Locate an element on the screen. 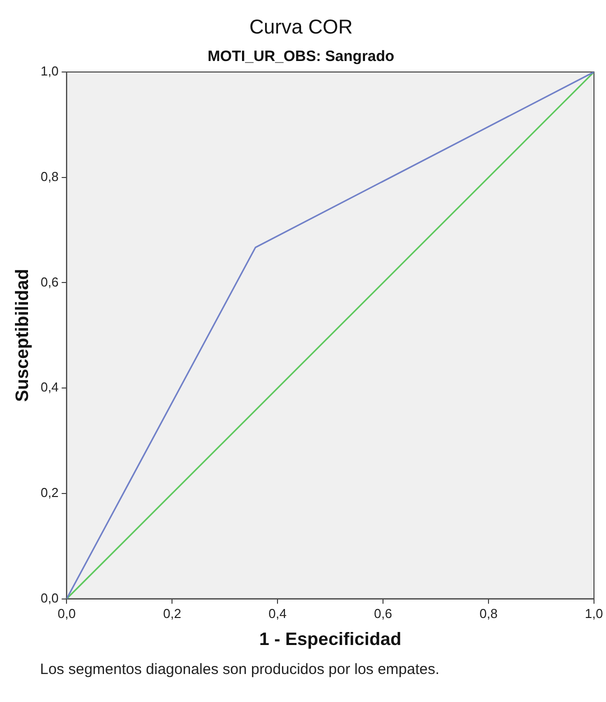  y-tick-label: 0,0 is located at coordinates (49, 598).